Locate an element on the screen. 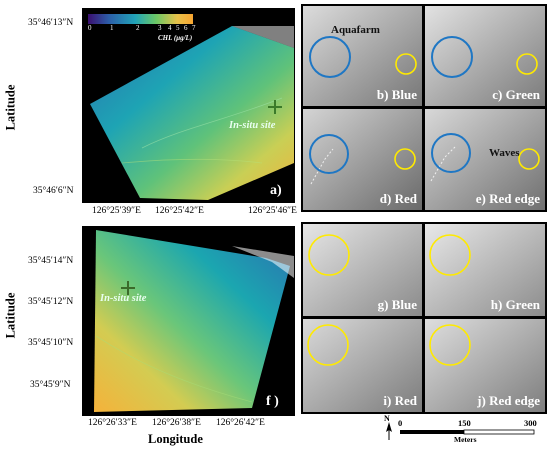 This screenshot has width=550, height=457. colorbar-ticks-a: 0 1 2 3 4 5 6 7 is located at coordinates (143, 29).